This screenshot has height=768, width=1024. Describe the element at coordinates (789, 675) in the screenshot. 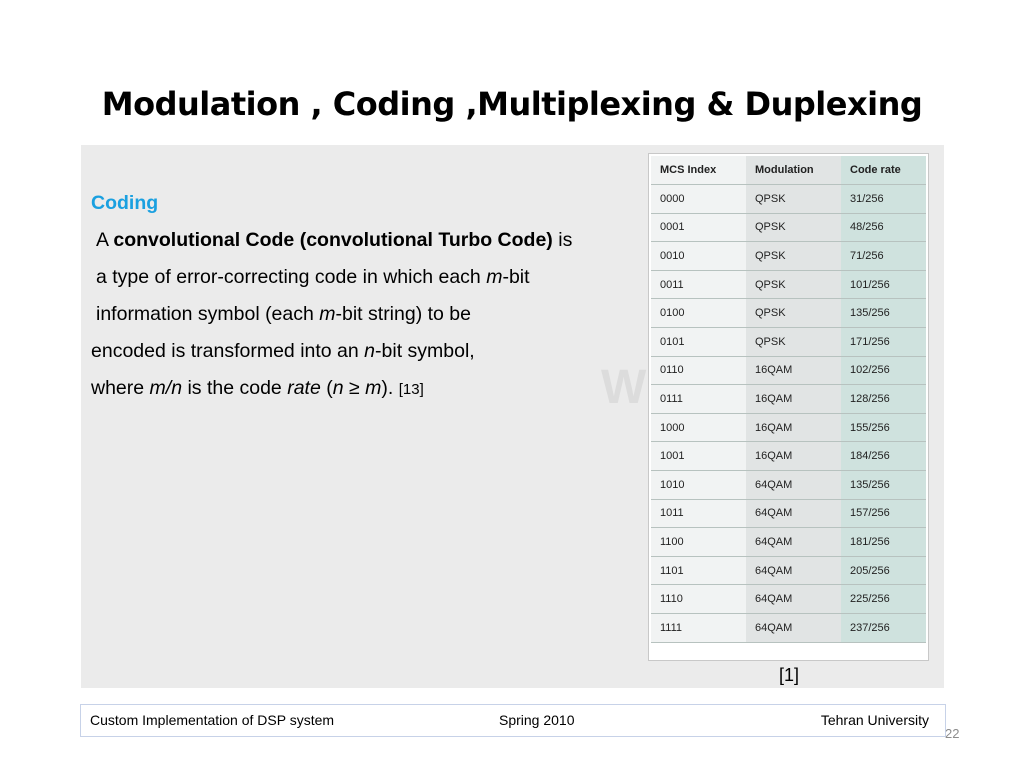

I see `table-citation: [1]` at that location.